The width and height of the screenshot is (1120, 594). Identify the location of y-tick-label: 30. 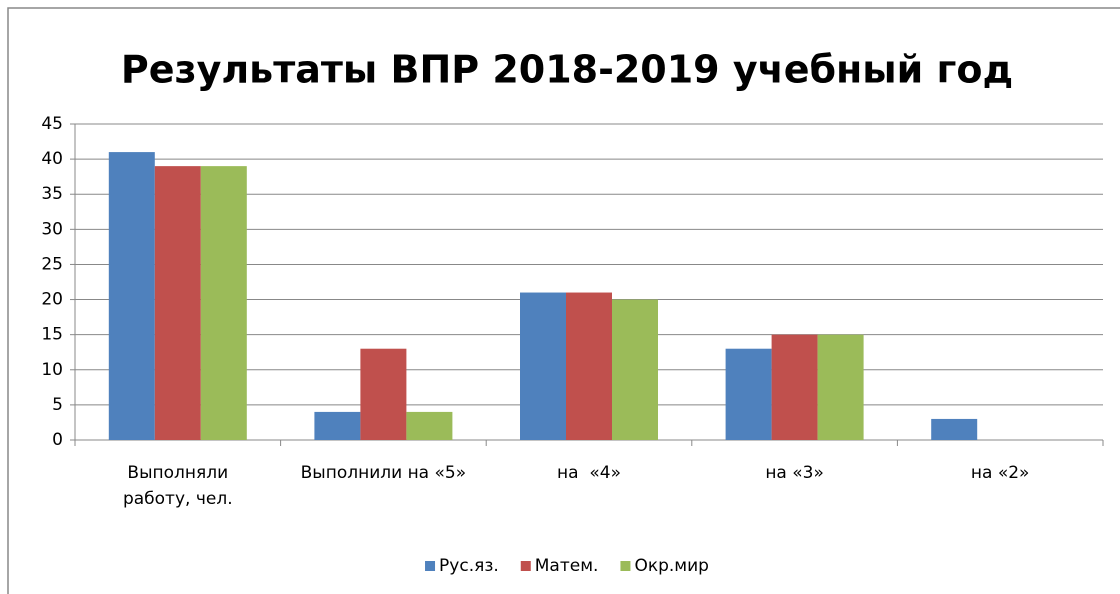
(52, 229).